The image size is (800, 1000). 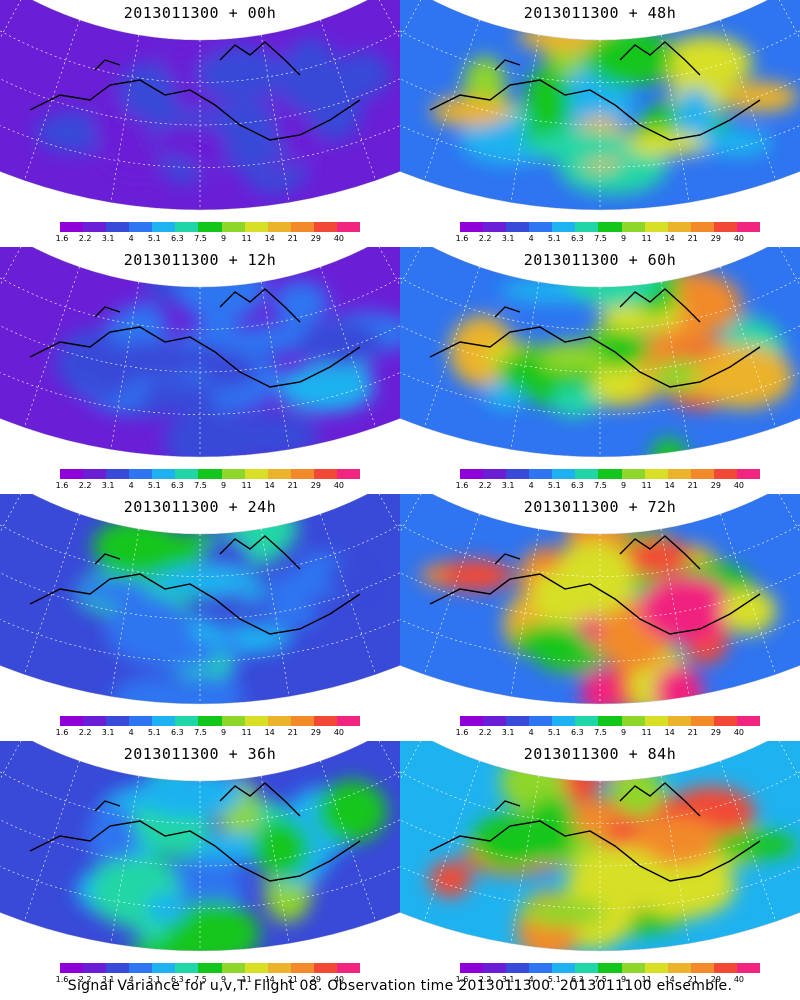 What do you see at coordinates (131, 238) in the screenshot?
I see `colorbar-tick-label: 4` at bounding box center [131, 238].